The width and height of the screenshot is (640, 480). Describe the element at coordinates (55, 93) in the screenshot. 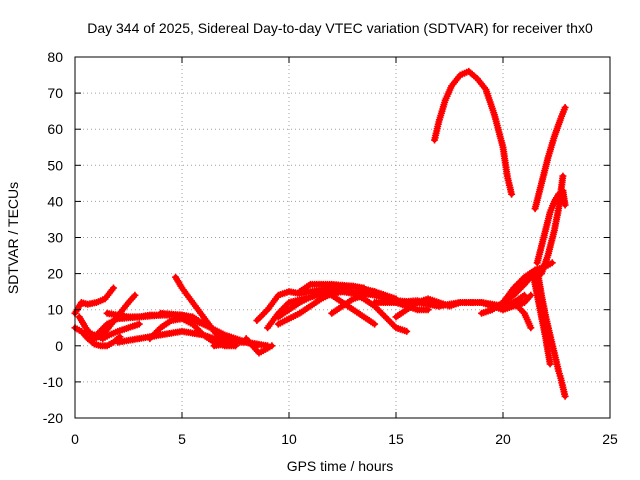

I see `y-tick-label: 70` at that location.